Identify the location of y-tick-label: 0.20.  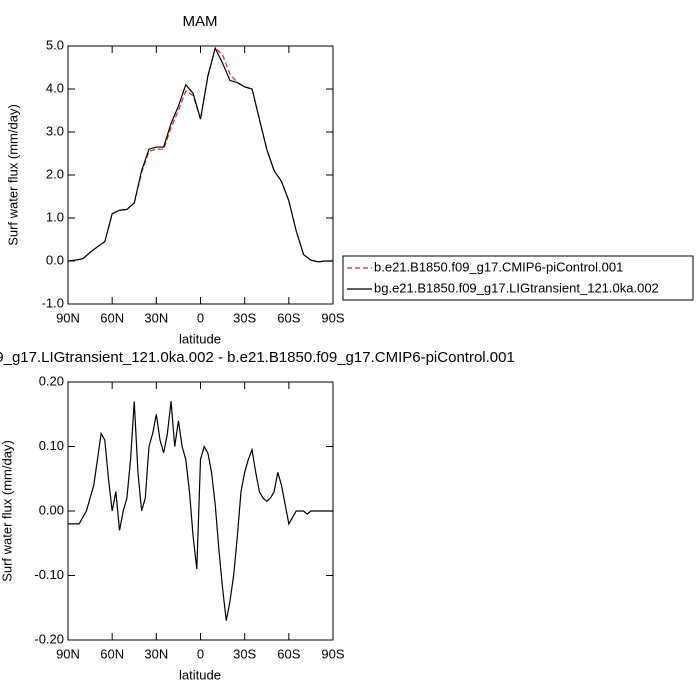
(51, 380).